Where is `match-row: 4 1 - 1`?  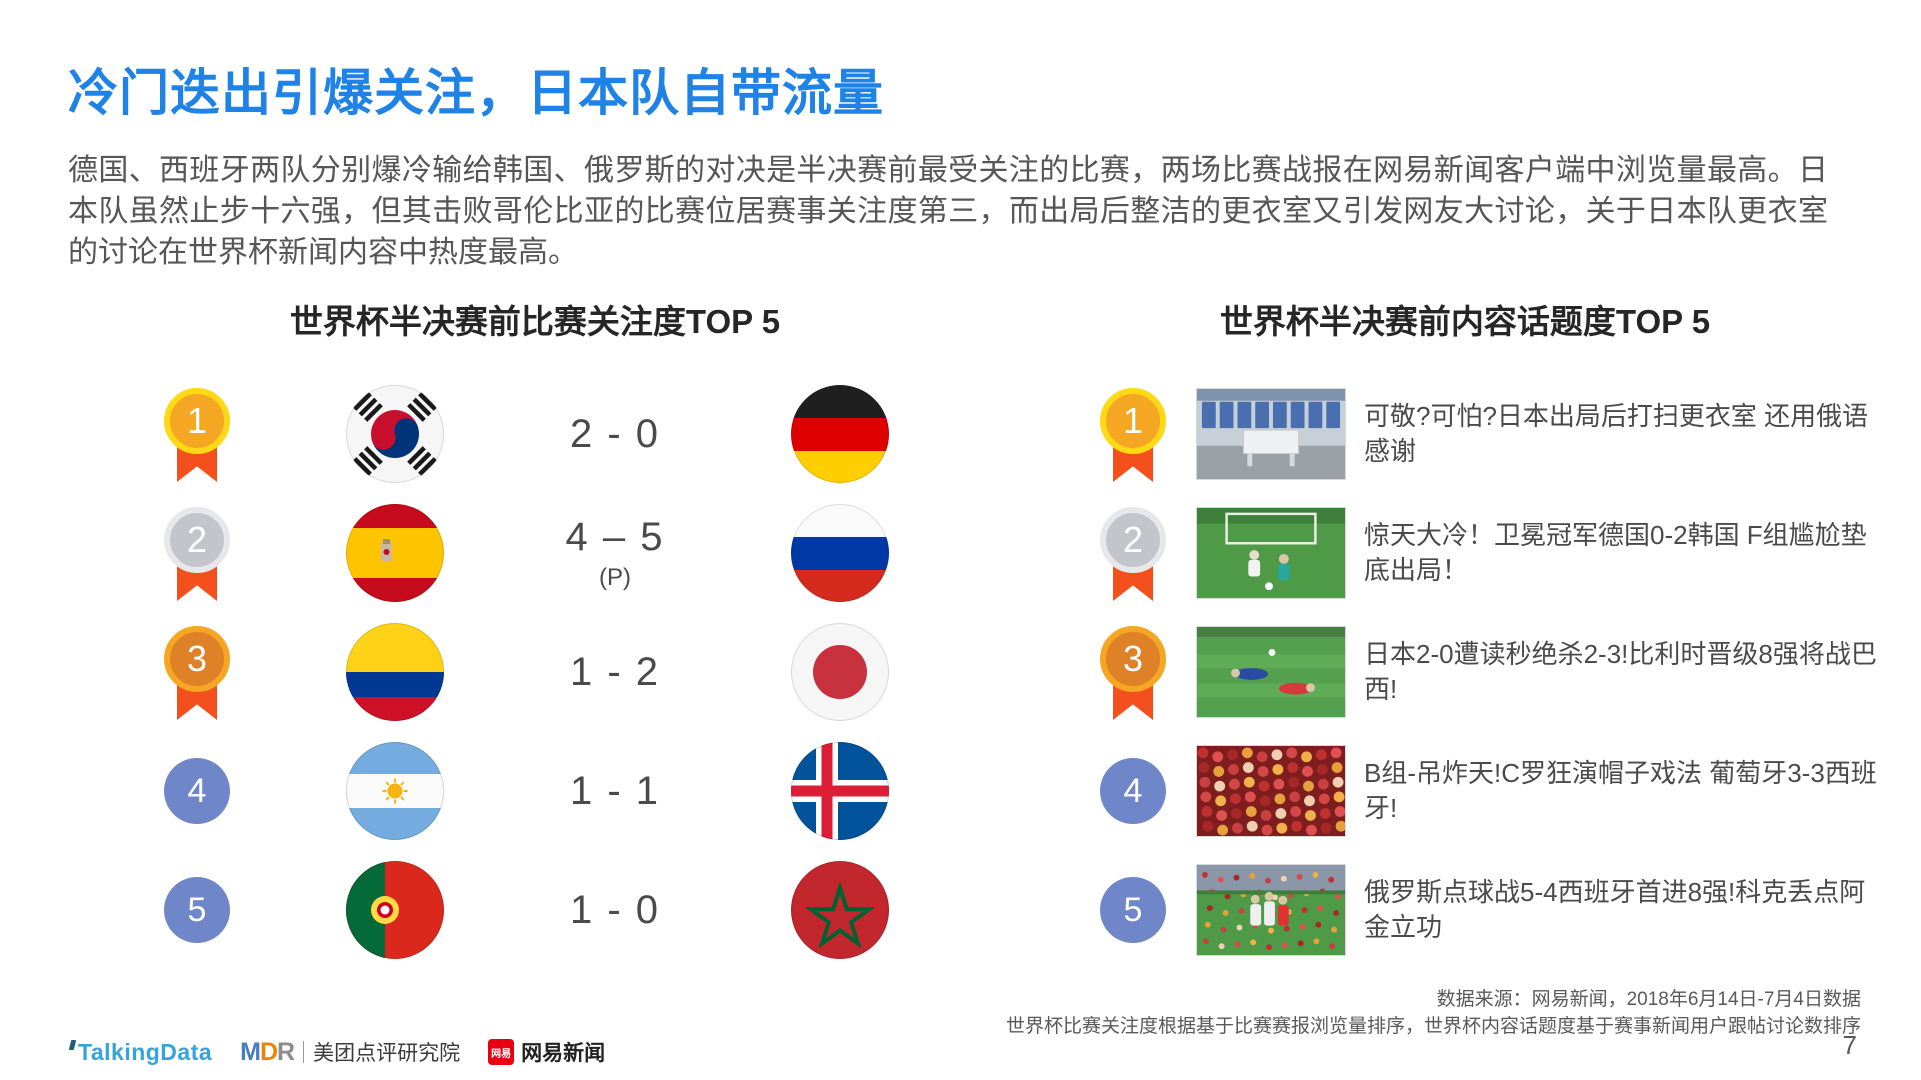 match-row: 4 1 - 1 is located at coordinates (535, 791).